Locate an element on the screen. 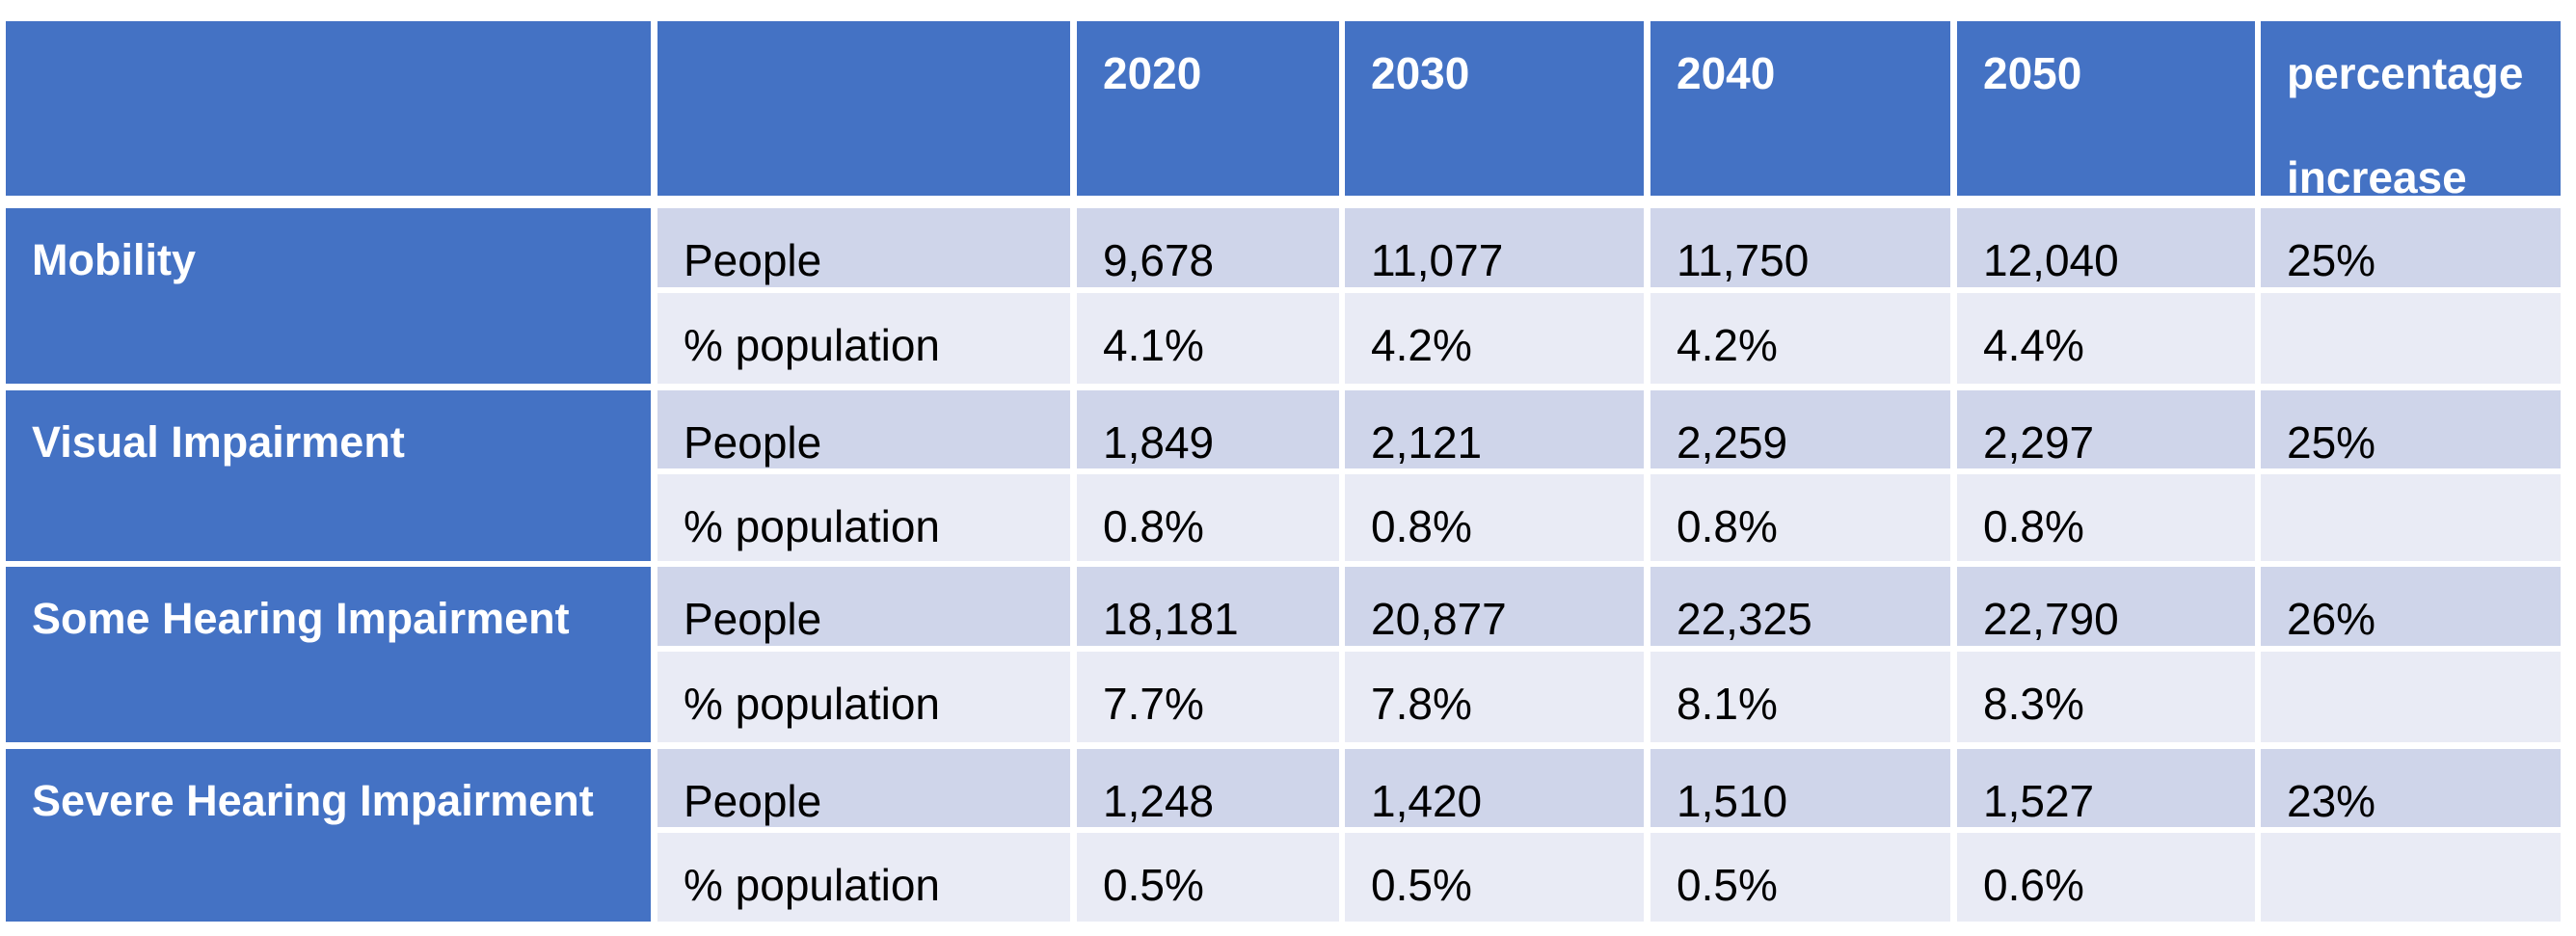 Image resolution: width=2576 pixels, height=936 pixels. increase-cell: 23% is located at coordinates (2411, 788).